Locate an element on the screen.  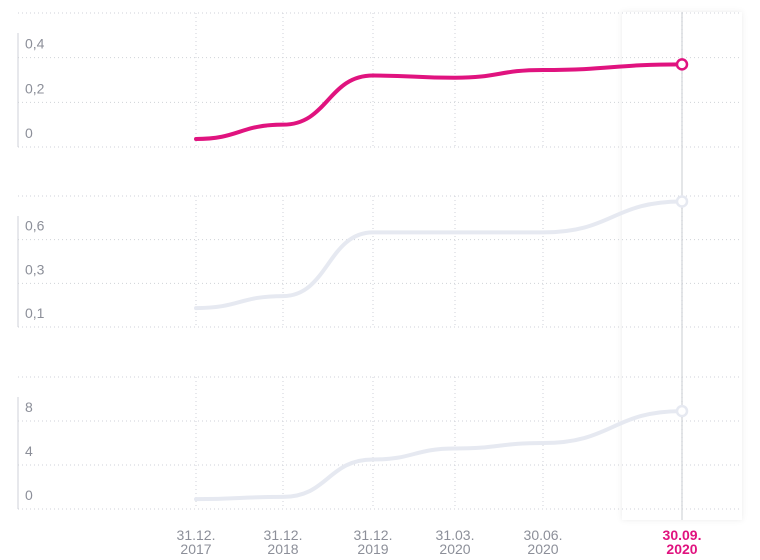
x-tick-label: 31.12. 2018 is located at coordinates (283, 542).